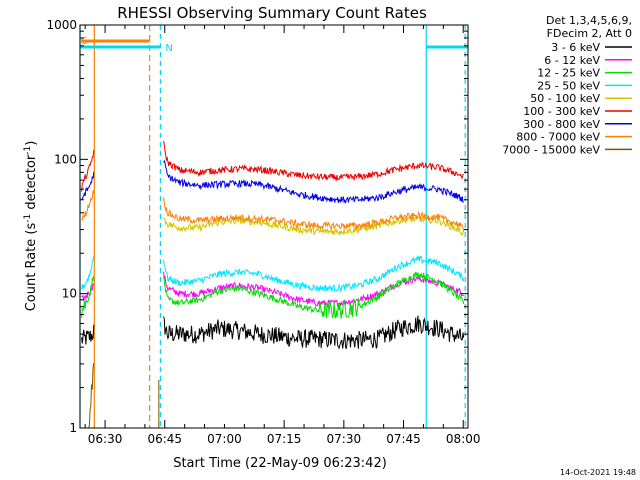 The image size is (640, 480). Describe the element at coordinates (403, 439) in the screenshot. I see `x-tick-label: 07:45` at that location.